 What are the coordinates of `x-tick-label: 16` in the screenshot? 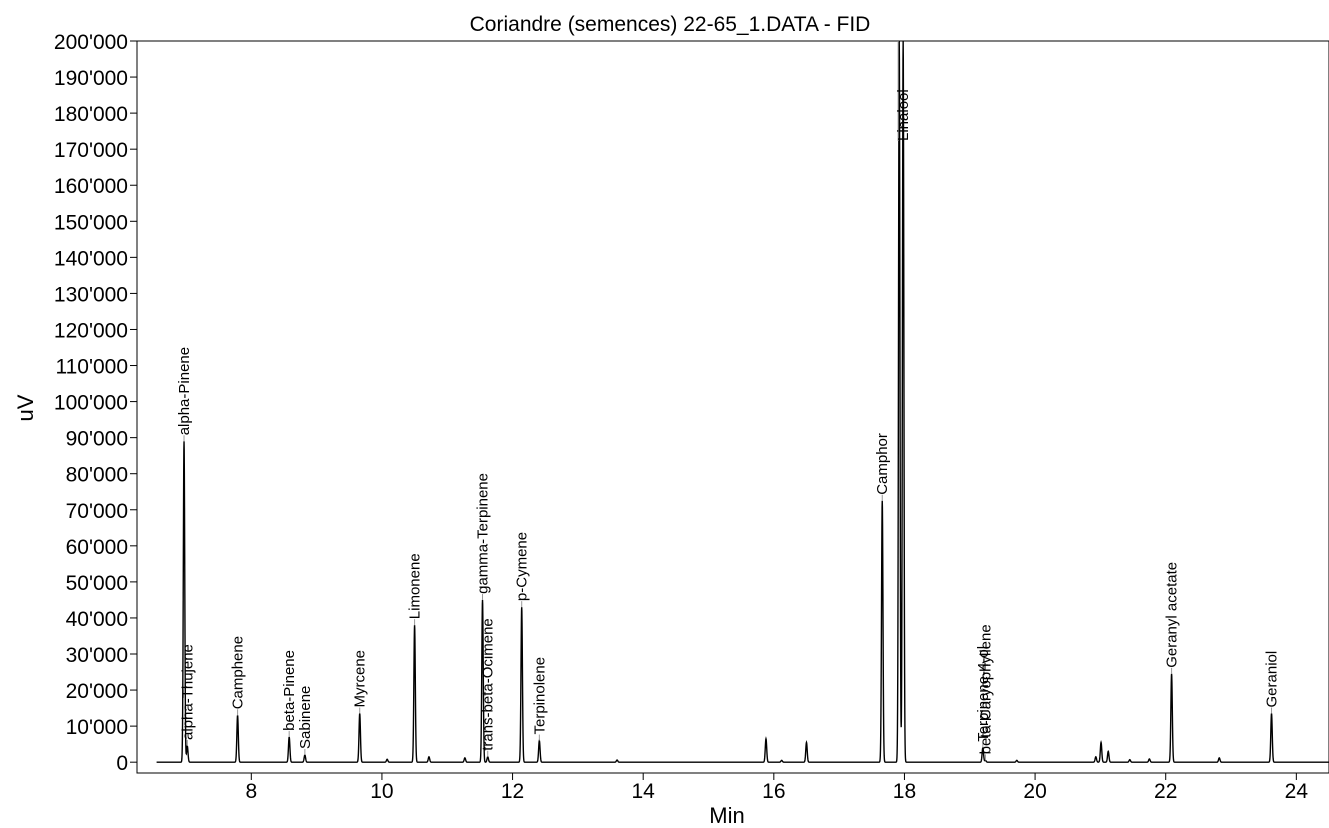 It's located at (773, 791).